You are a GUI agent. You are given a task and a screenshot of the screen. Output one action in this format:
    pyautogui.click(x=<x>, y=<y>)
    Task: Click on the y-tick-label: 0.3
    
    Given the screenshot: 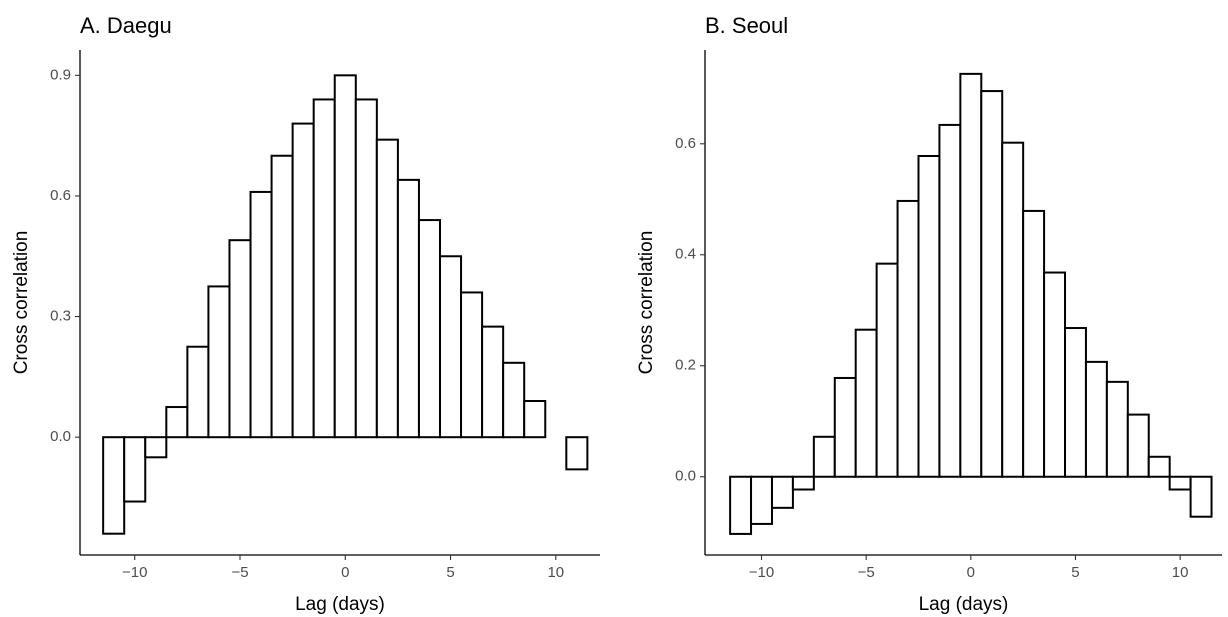 What is the action you would take?
    pyautogui.click(x=60, y=316)
    